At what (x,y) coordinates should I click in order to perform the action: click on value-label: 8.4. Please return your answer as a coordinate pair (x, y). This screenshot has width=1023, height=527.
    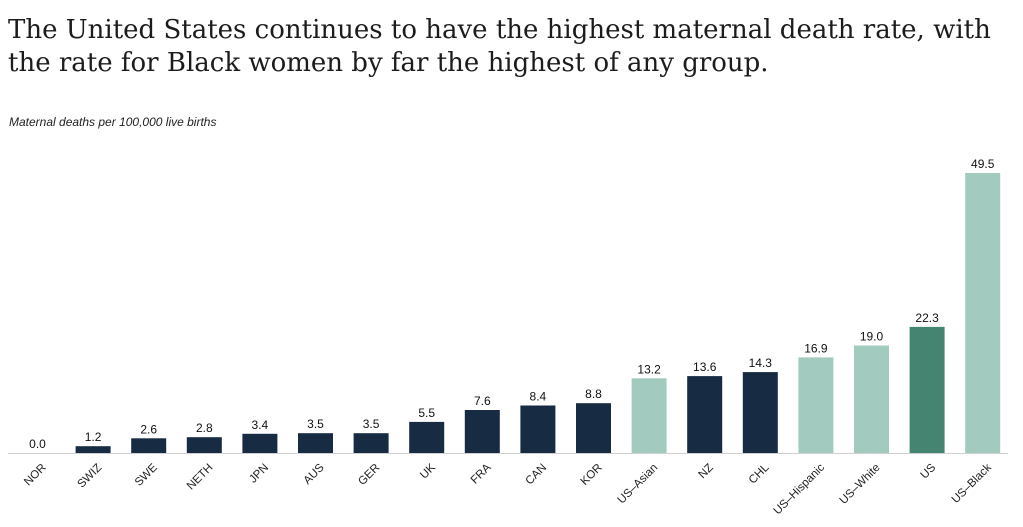
    Looking at the image, I should click on (538, 397).